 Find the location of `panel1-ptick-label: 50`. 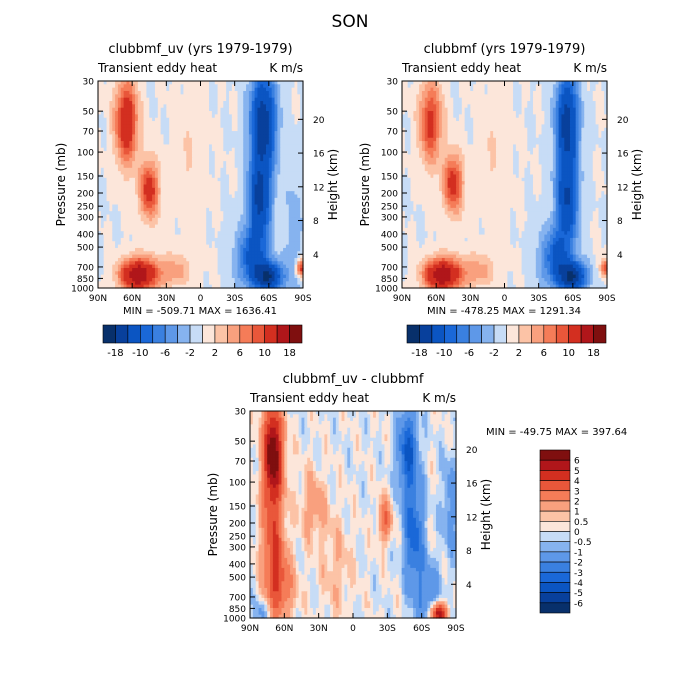

panel1-ptick-label: 50 is located at coordinates (89, 113).